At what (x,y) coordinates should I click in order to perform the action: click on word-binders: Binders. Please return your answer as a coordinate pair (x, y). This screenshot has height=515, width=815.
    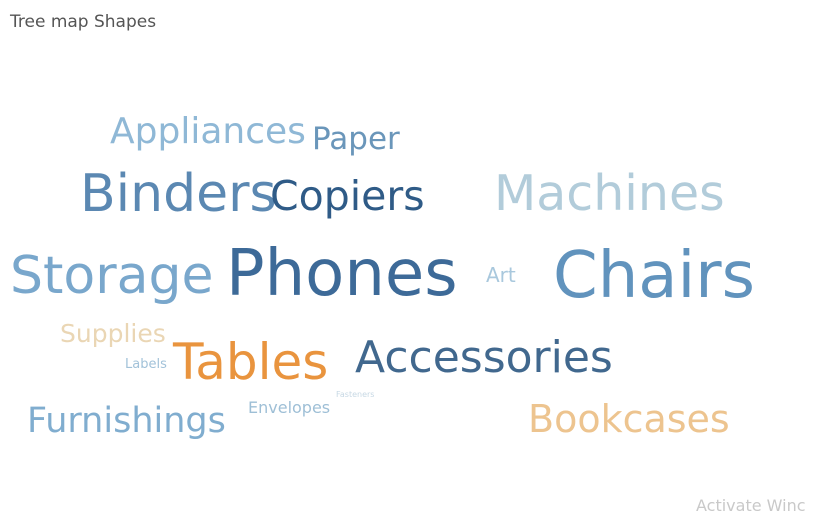
    Looking at the image, I should click on (178, 194).